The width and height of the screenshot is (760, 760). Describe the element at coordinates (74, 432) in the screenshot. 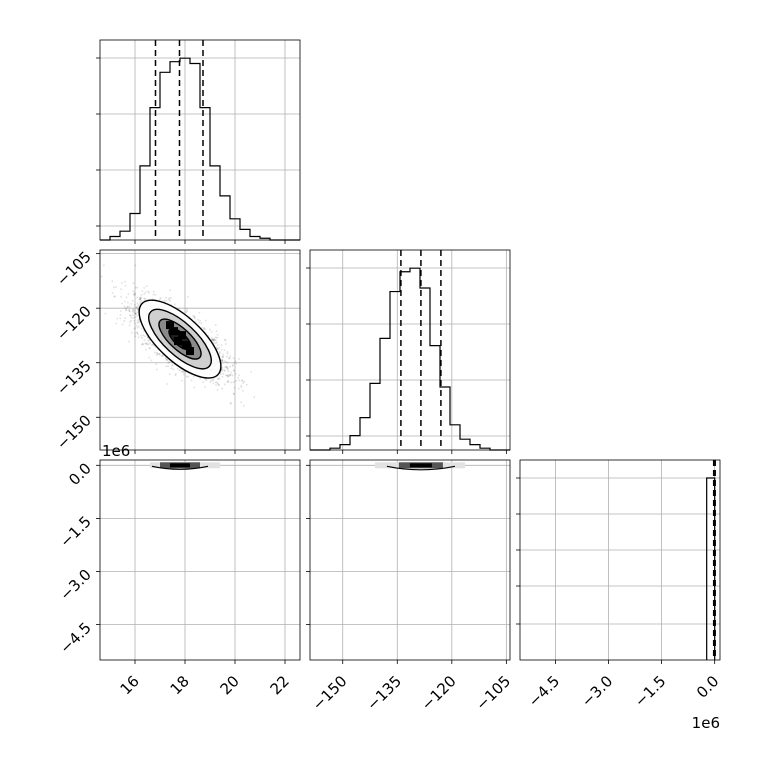

I see `y-tick-label: −150` at that location.